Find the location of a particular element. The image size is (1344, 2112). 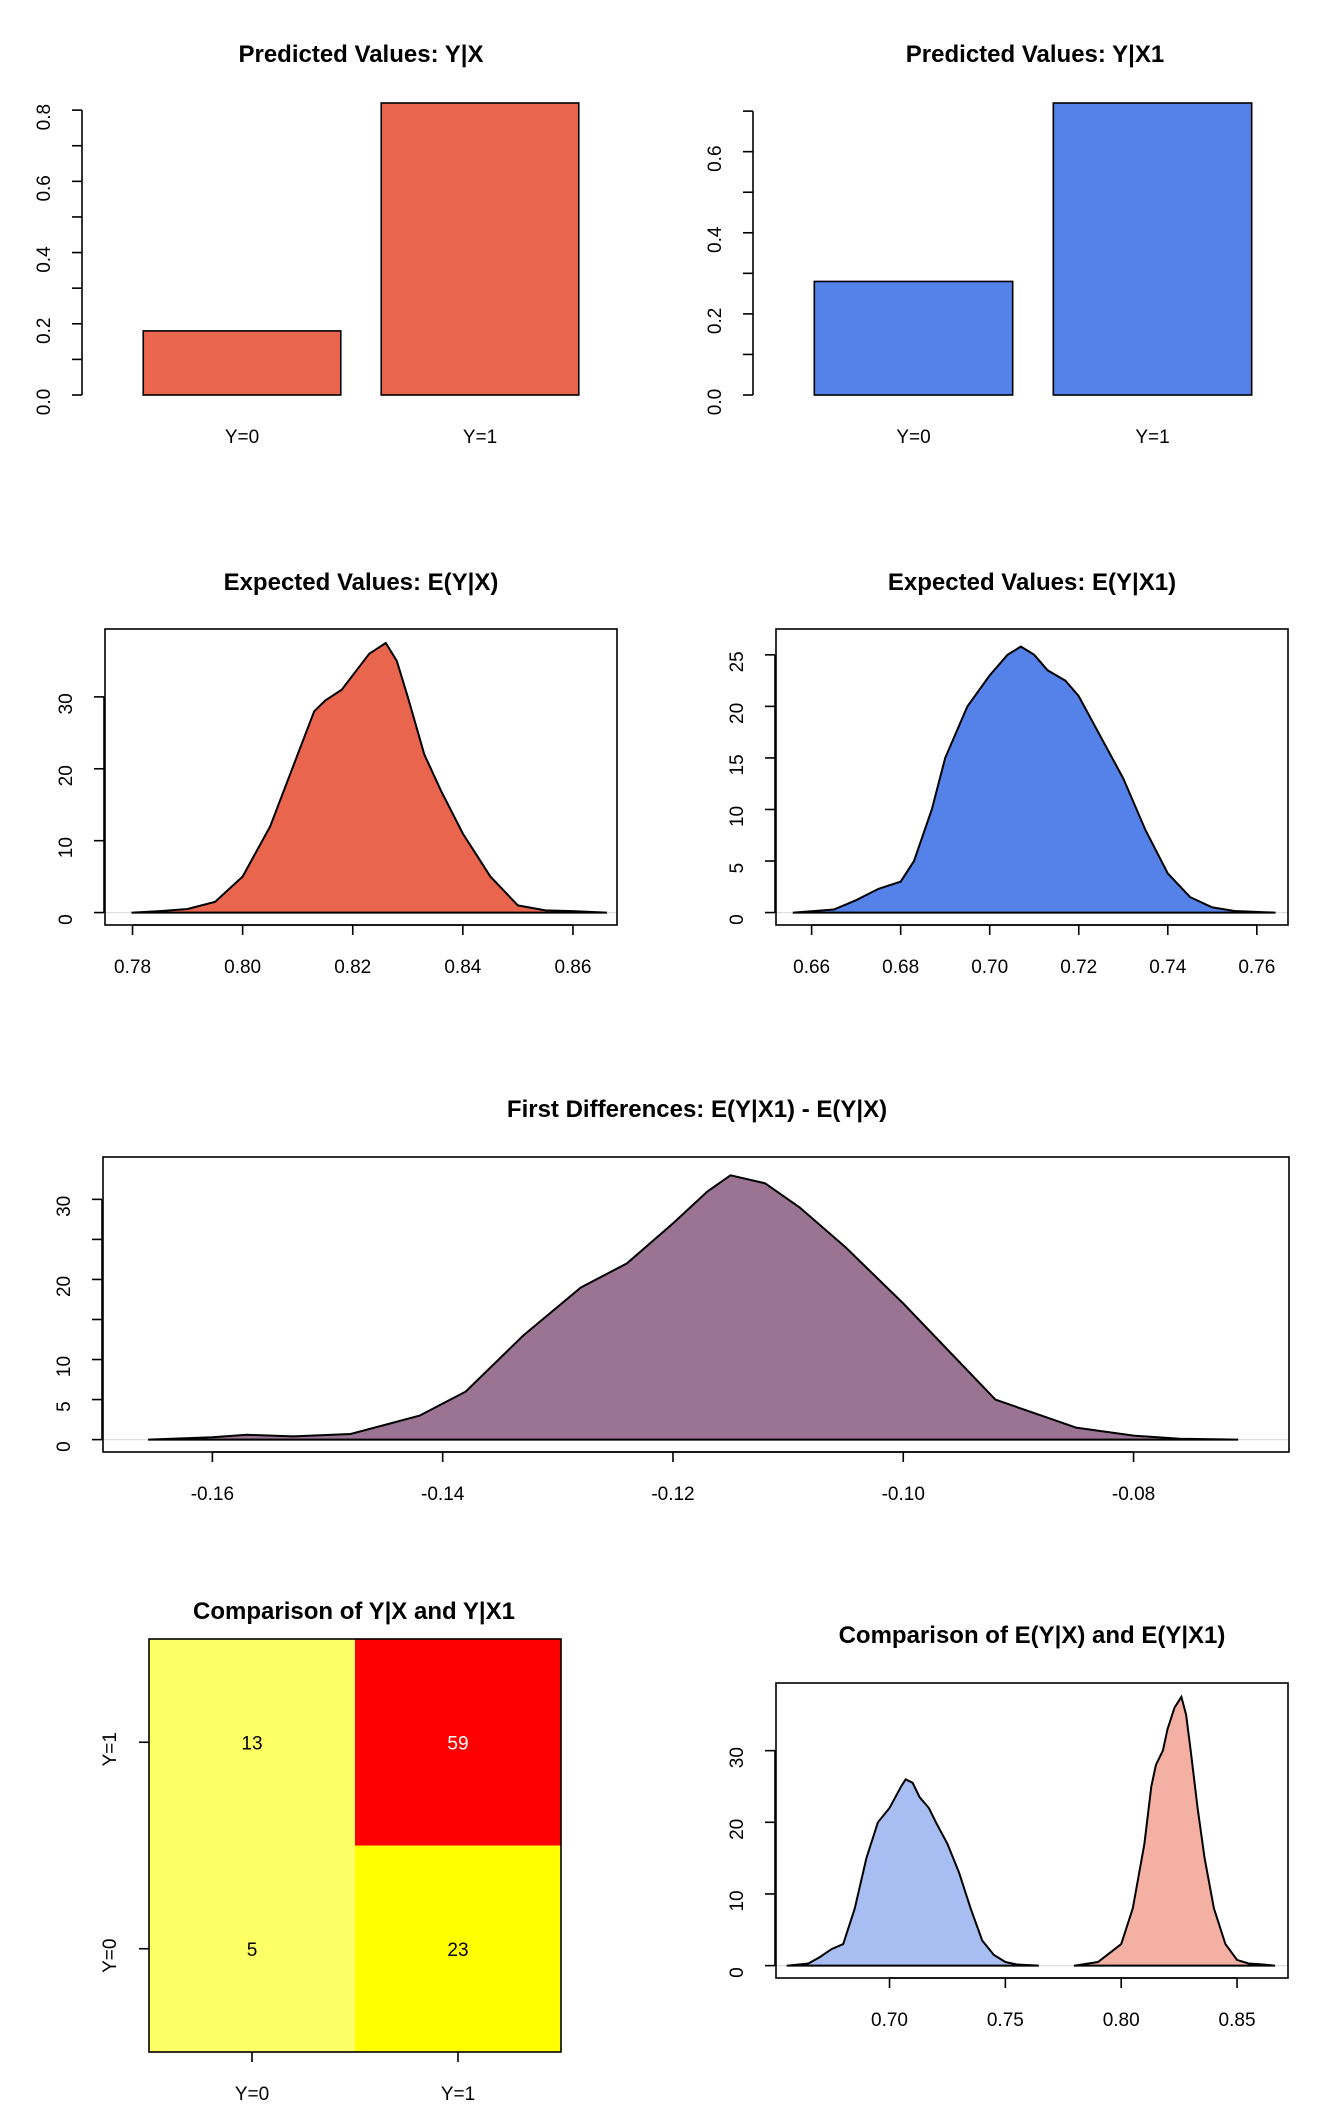

tick-label: -0.14 is located at coordinates (443, 1494).